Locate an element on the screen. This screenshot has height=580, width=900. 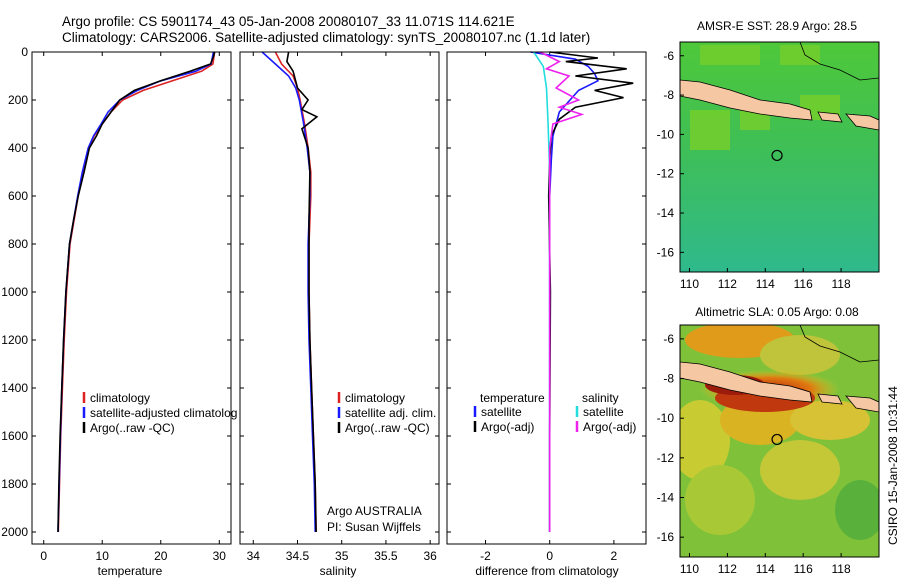
series-line-salinity-argo-adj- is located at coordinates (562, 291).